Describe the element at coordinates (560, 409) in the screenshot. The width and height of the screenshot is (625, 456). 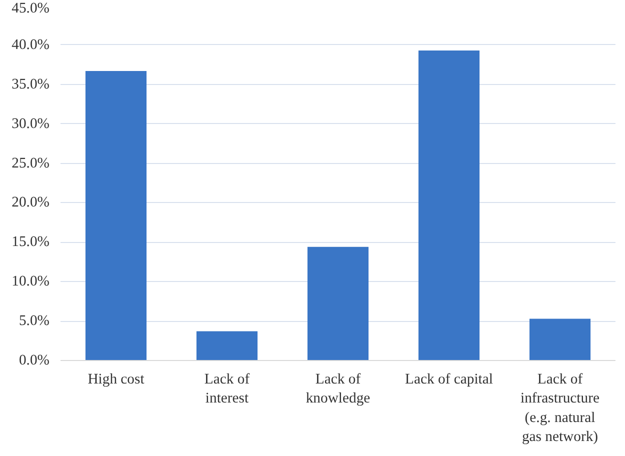
I see `x-tick-label: Lack of infrastructure (e.g. natural gas network)` at that location.